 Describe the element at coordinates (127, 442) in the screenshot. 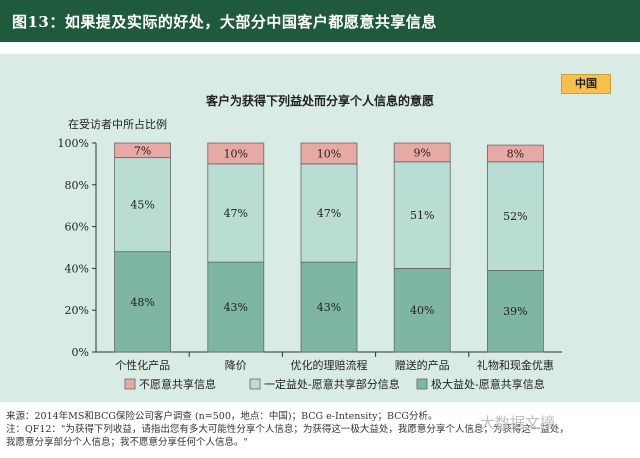

I see `footer-note-cont: 我愿意分享部分个人信息；我不愿意分享任何个人信息。"` at that location.